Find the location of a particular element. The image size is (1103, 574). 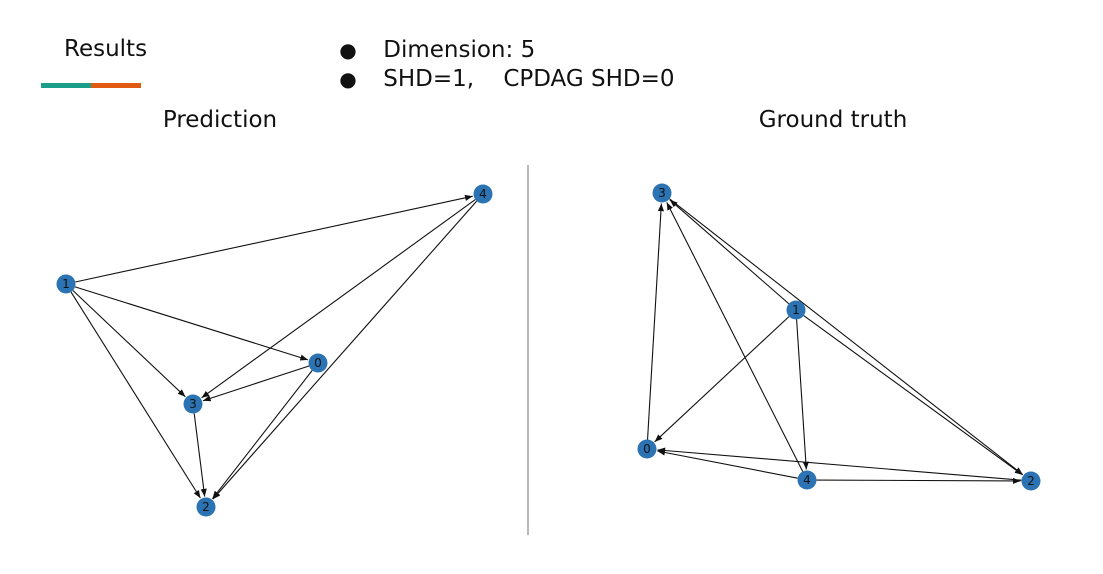

accent-bar-orange is located at coordinates (116, 85).